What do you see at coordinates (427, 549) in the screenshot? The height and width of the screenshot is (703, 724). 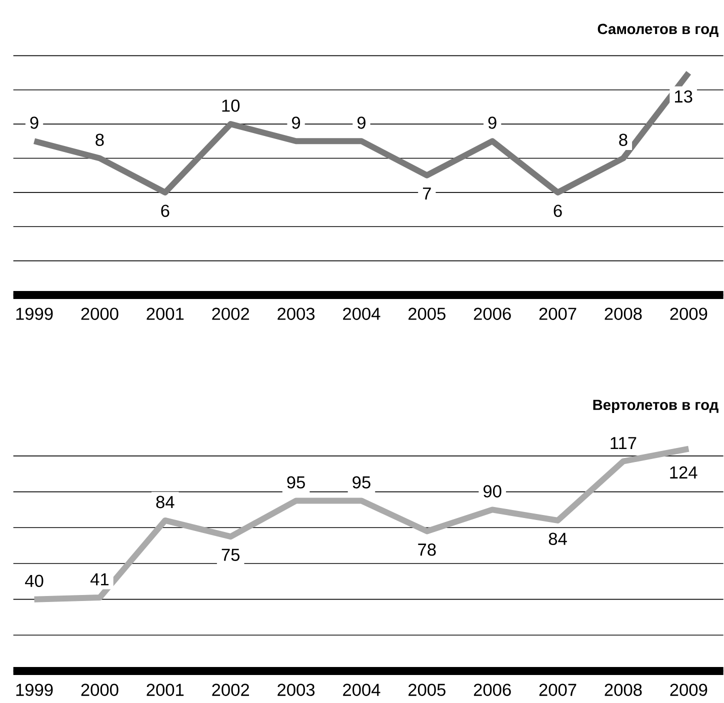 I see `data-label: 78` at bounding box center [427, 549].